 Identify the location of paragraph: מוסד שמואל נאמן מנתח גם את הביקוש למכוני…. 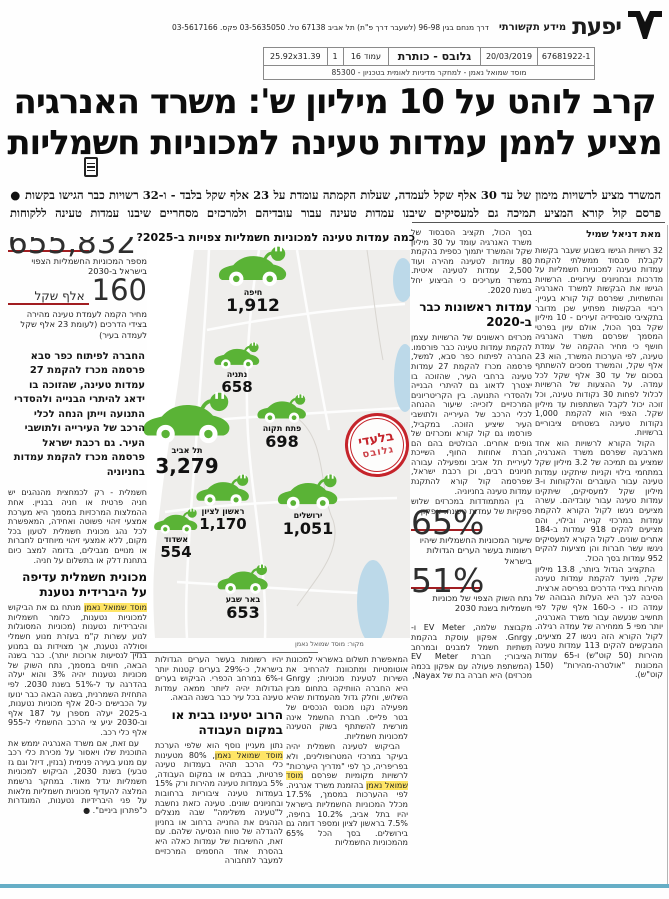
(77, 670).